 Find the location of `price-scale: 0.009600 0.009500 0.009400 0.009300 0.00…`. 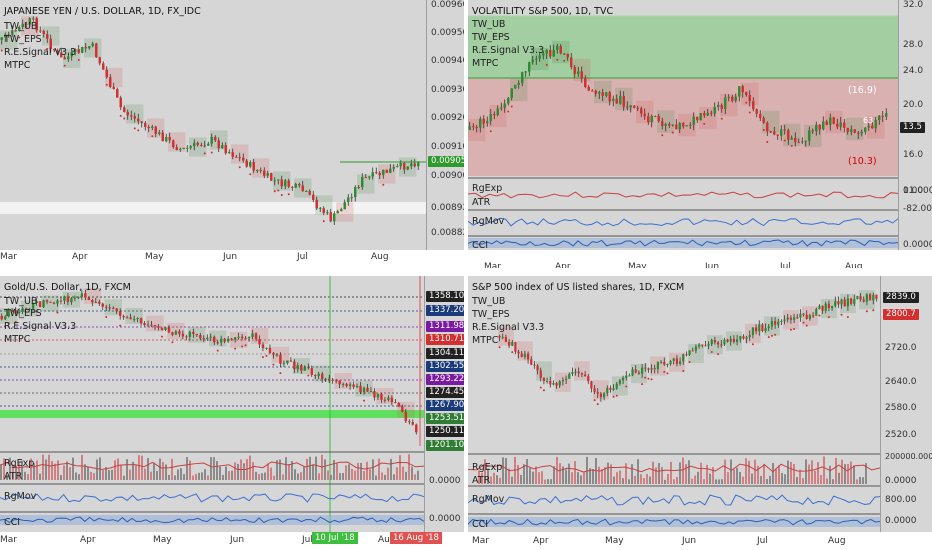

price-scale: 0.009600 0.009500 0.009400 0.009300 0.00… is located at coordinates (445, 125).